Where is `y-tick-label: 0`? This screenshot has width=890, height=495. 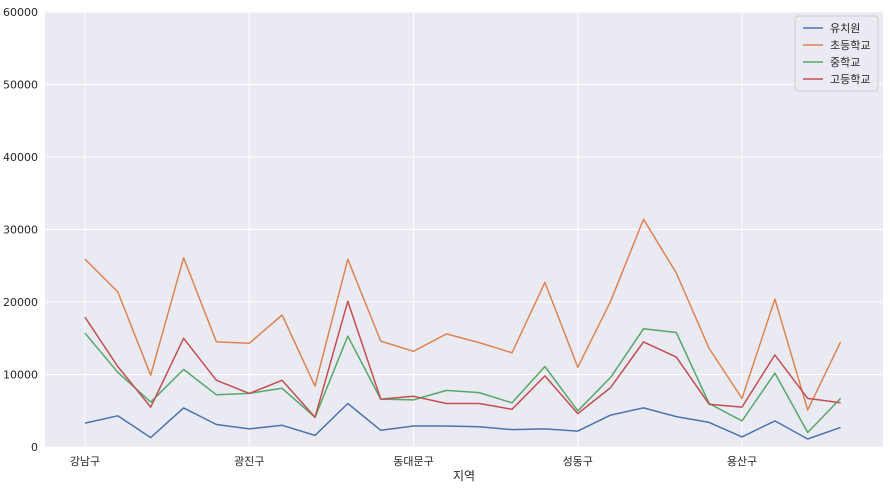 y-tick-label: 0 is located at coordinates (34, 447).